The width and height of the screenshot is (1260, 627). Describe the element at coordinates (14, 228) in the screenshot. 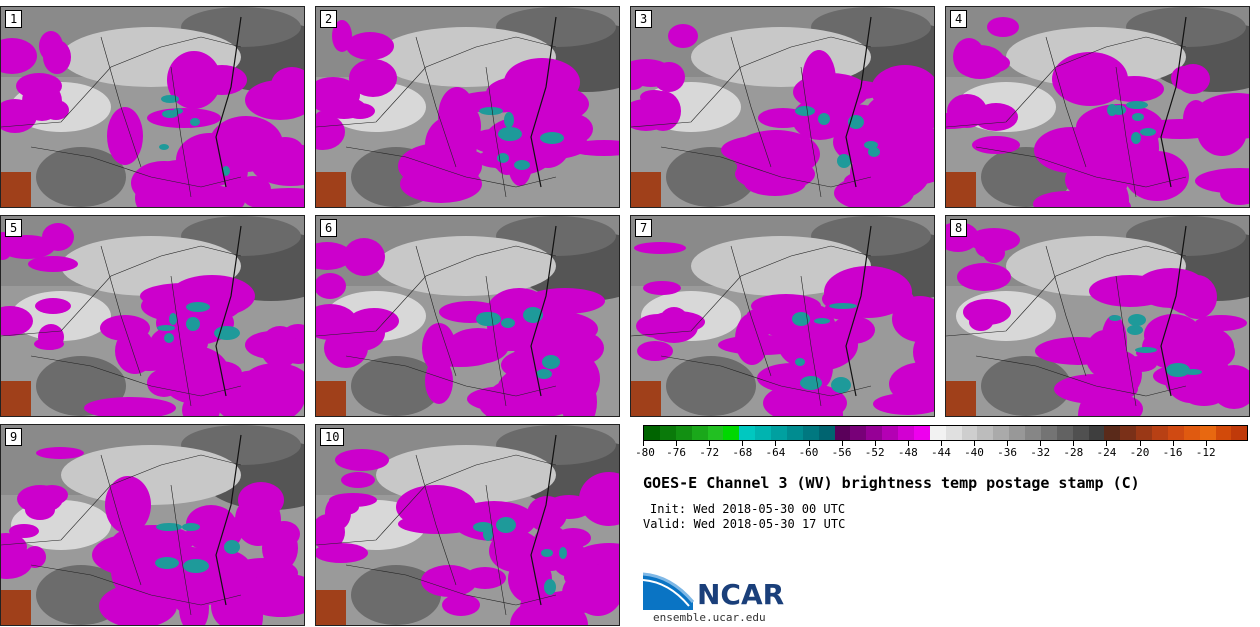

I see `panel-number: 5` at that location.